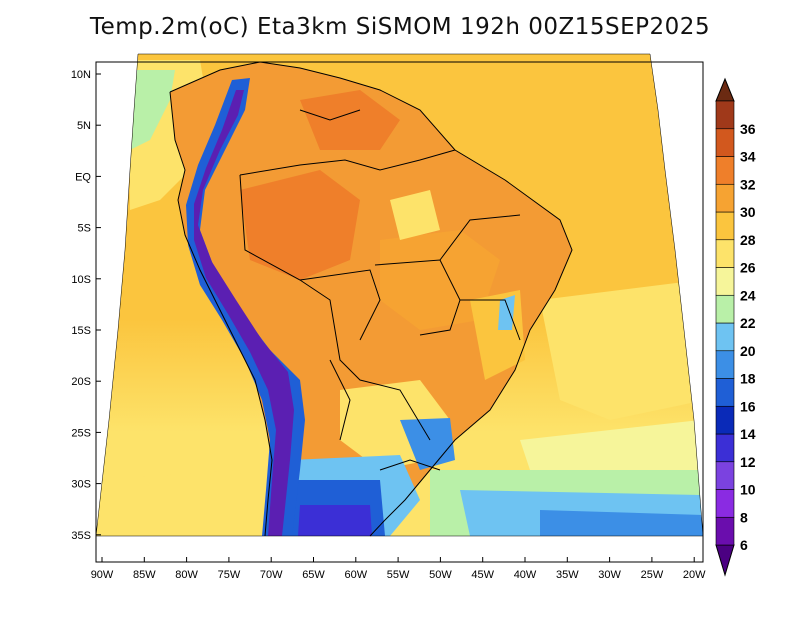  What do you see at coordinates (340, 305) in the screenshot?
I see `bolivia-border` at bounding box center [340, 305].